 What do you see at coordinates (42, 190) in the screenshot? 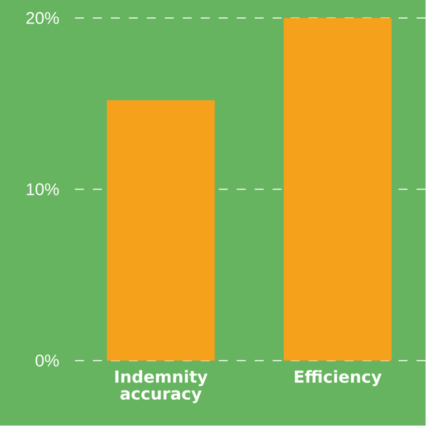
I see `y-tick-label: 10%` at bounding box center [42, 190].